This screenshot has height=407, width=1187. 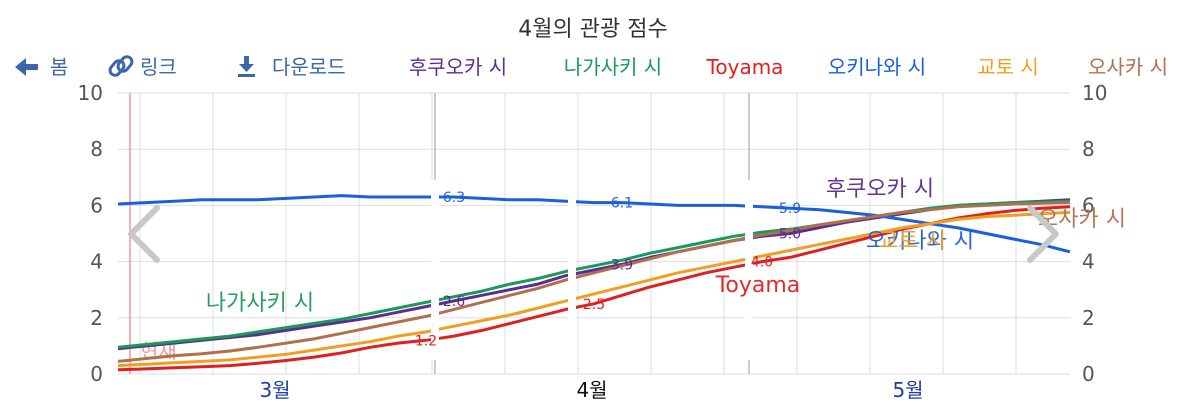 I want to click on data-label: 6.3, so click(x=454, y=198).